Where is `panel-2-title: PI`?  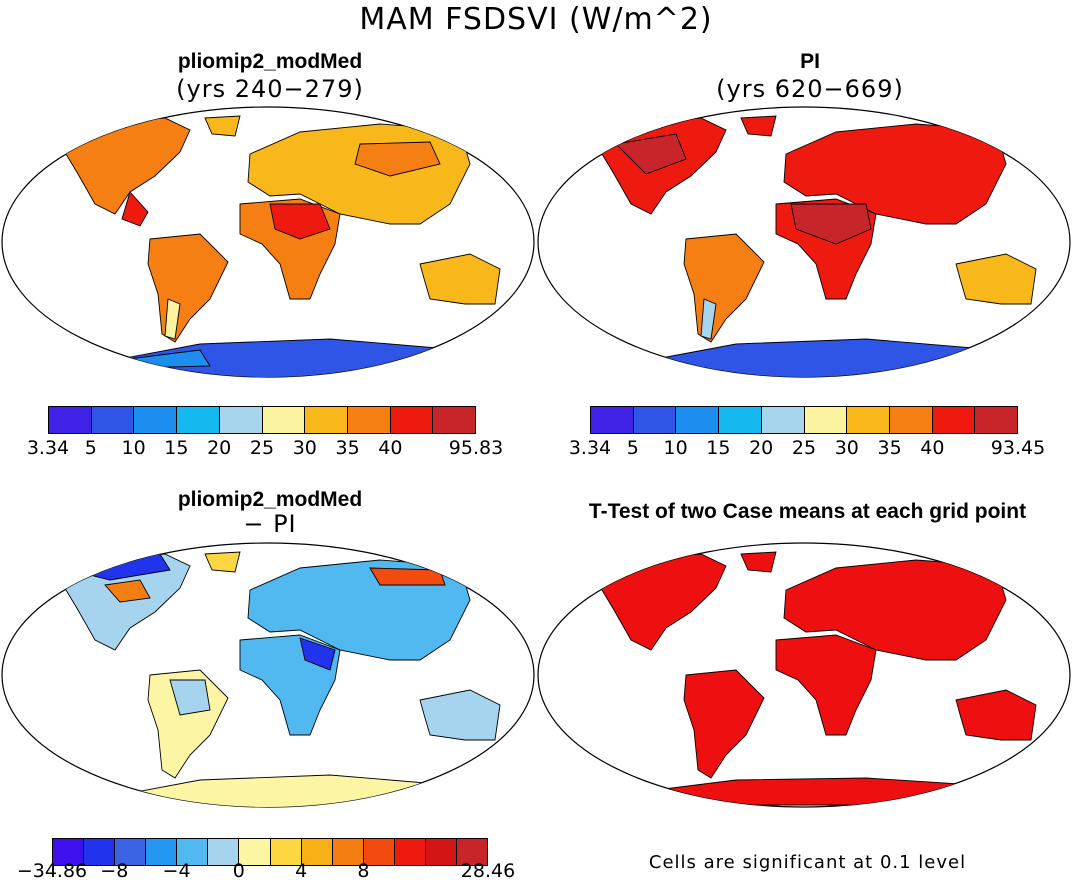 panel-2-title: PI is located at coordinates (810, 61).